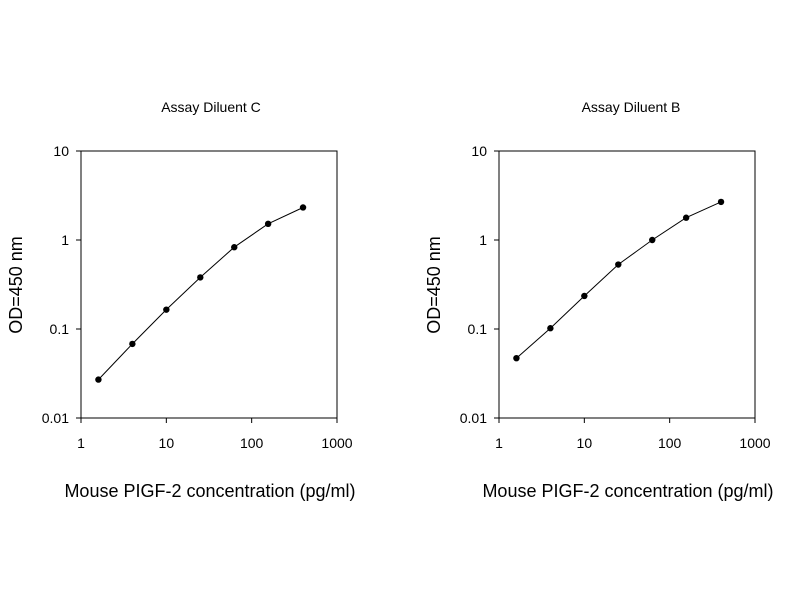 This screenshot has width=800, height=600. Describe the element at coordinates (631, 107) in the screenshot. I see `chart-title: Assay Diluent B` at that location.